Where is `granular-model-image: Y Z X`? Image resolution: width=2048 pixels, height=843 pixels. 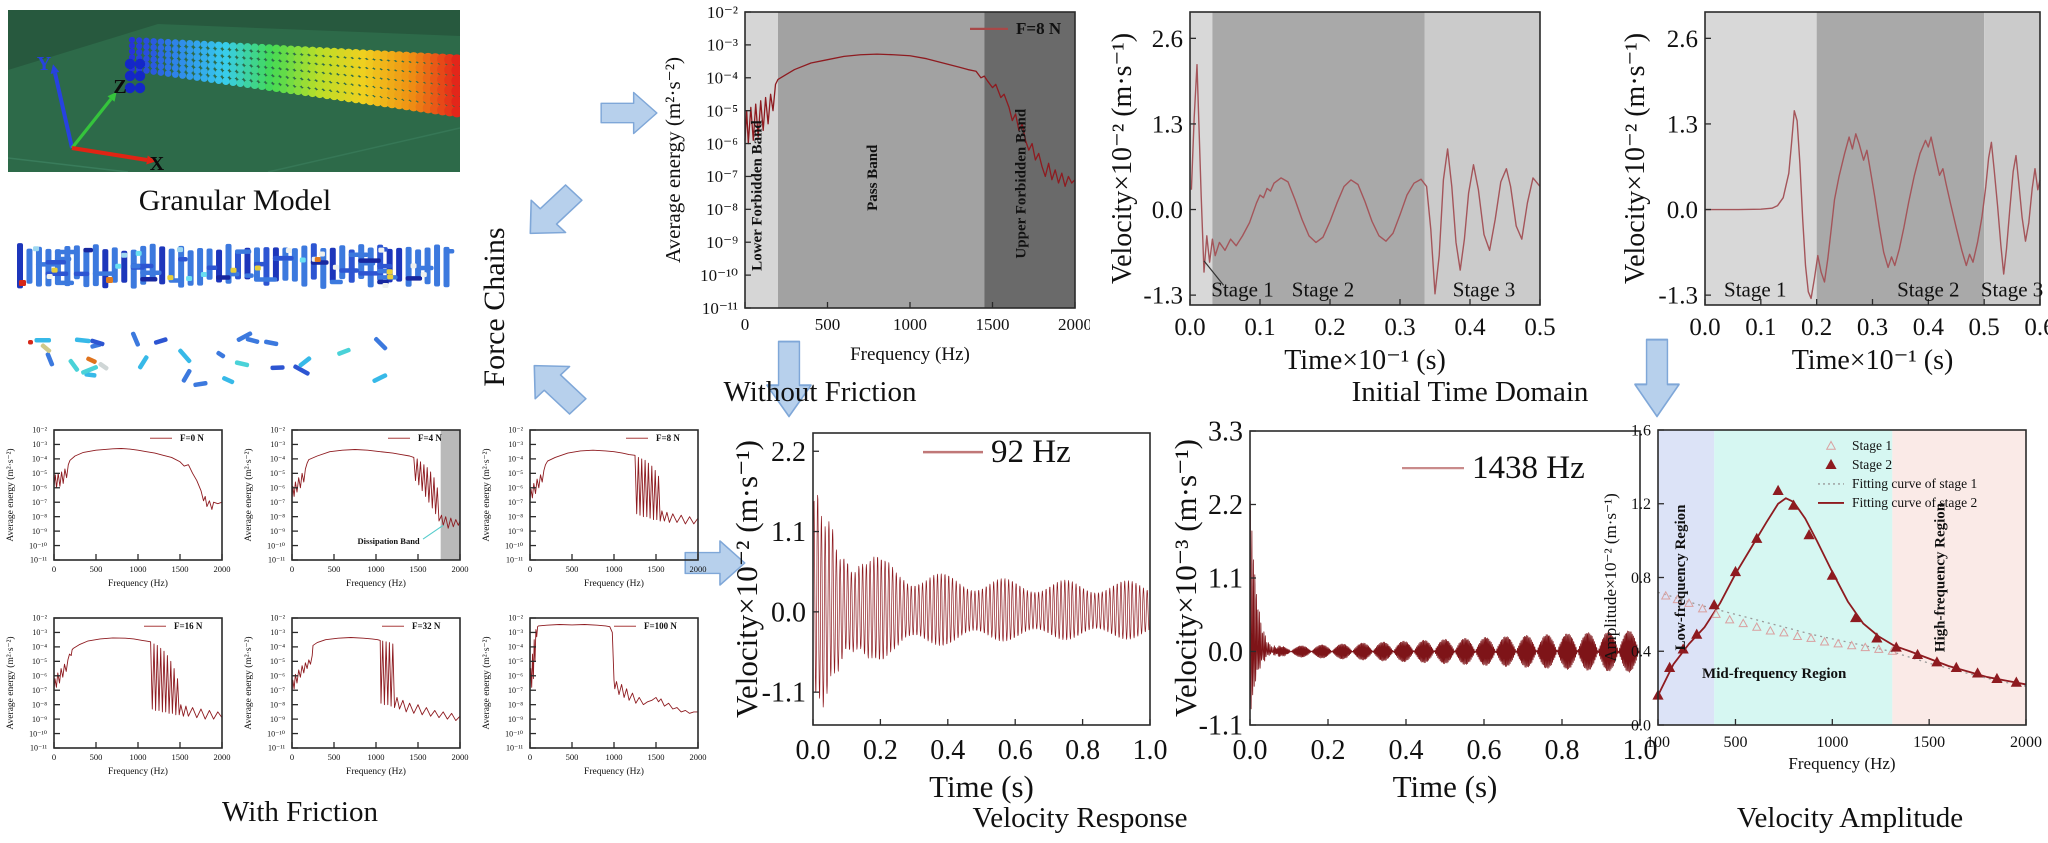 granular-model-image: Y Z X is located at coordinates (235, 93).